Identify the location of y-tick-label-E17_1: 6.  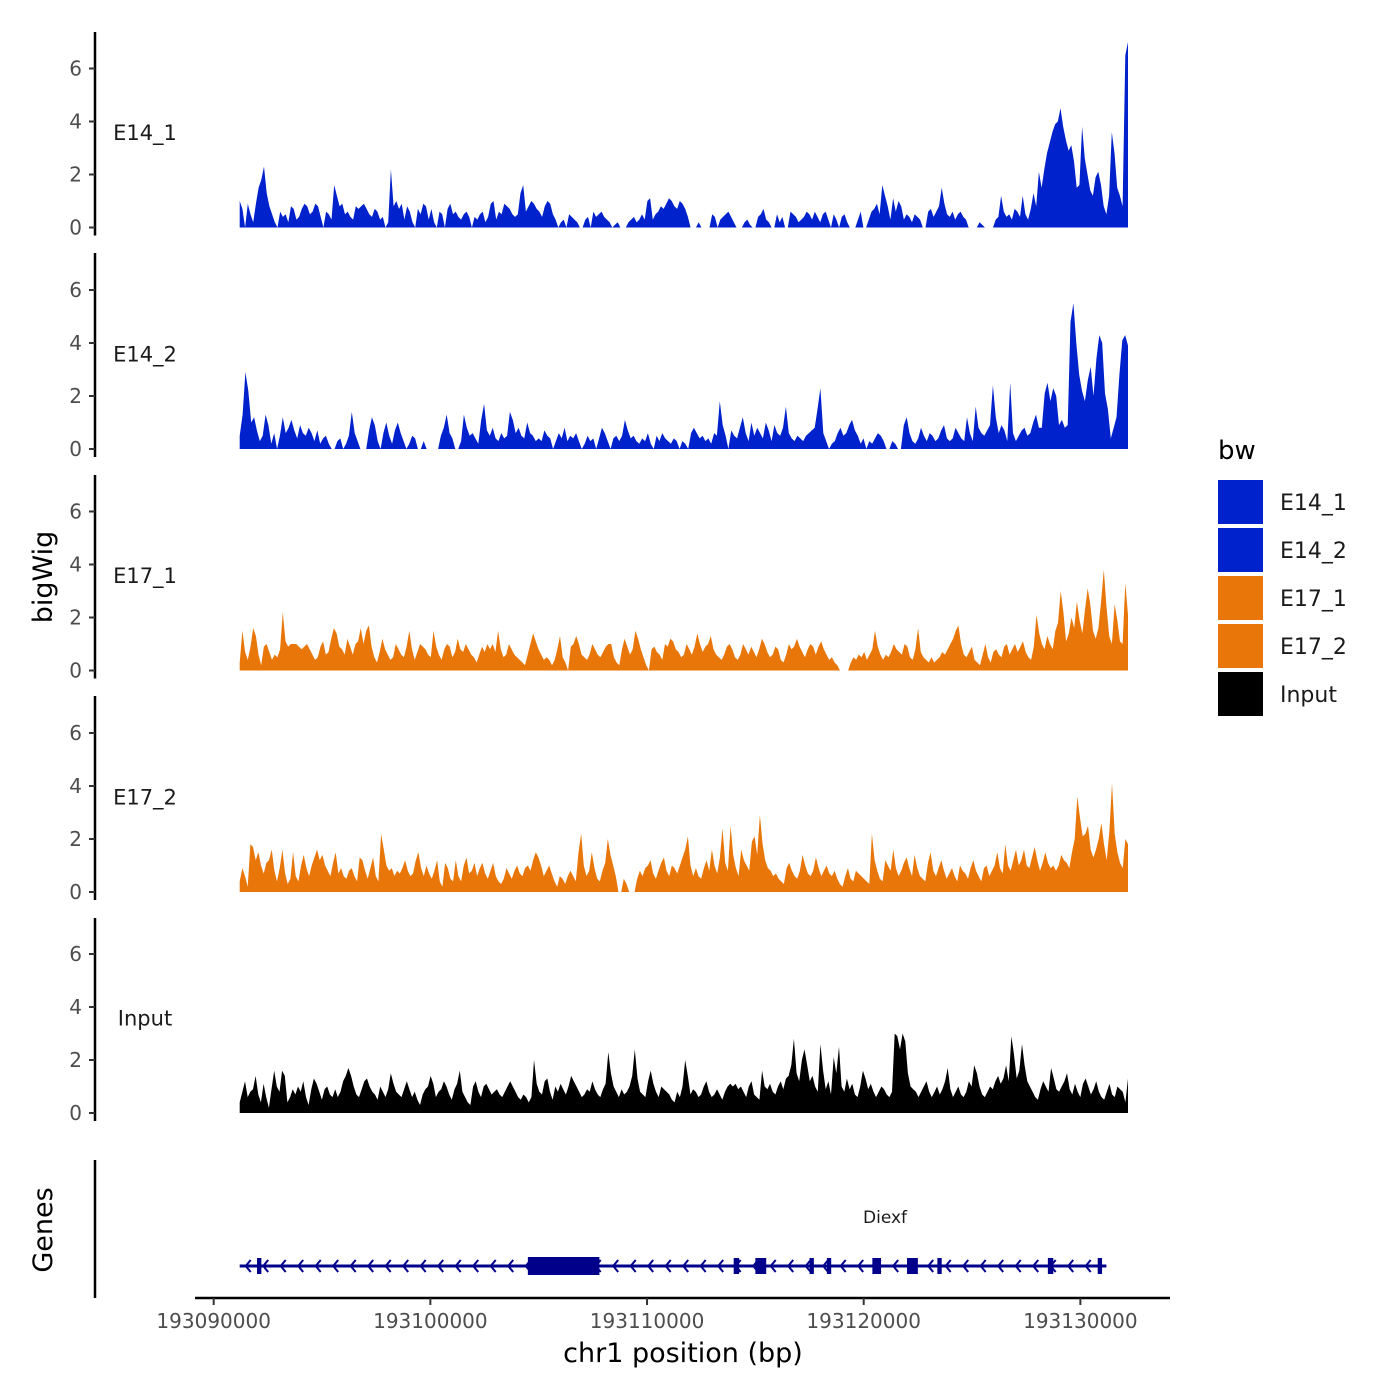
(75, 512).